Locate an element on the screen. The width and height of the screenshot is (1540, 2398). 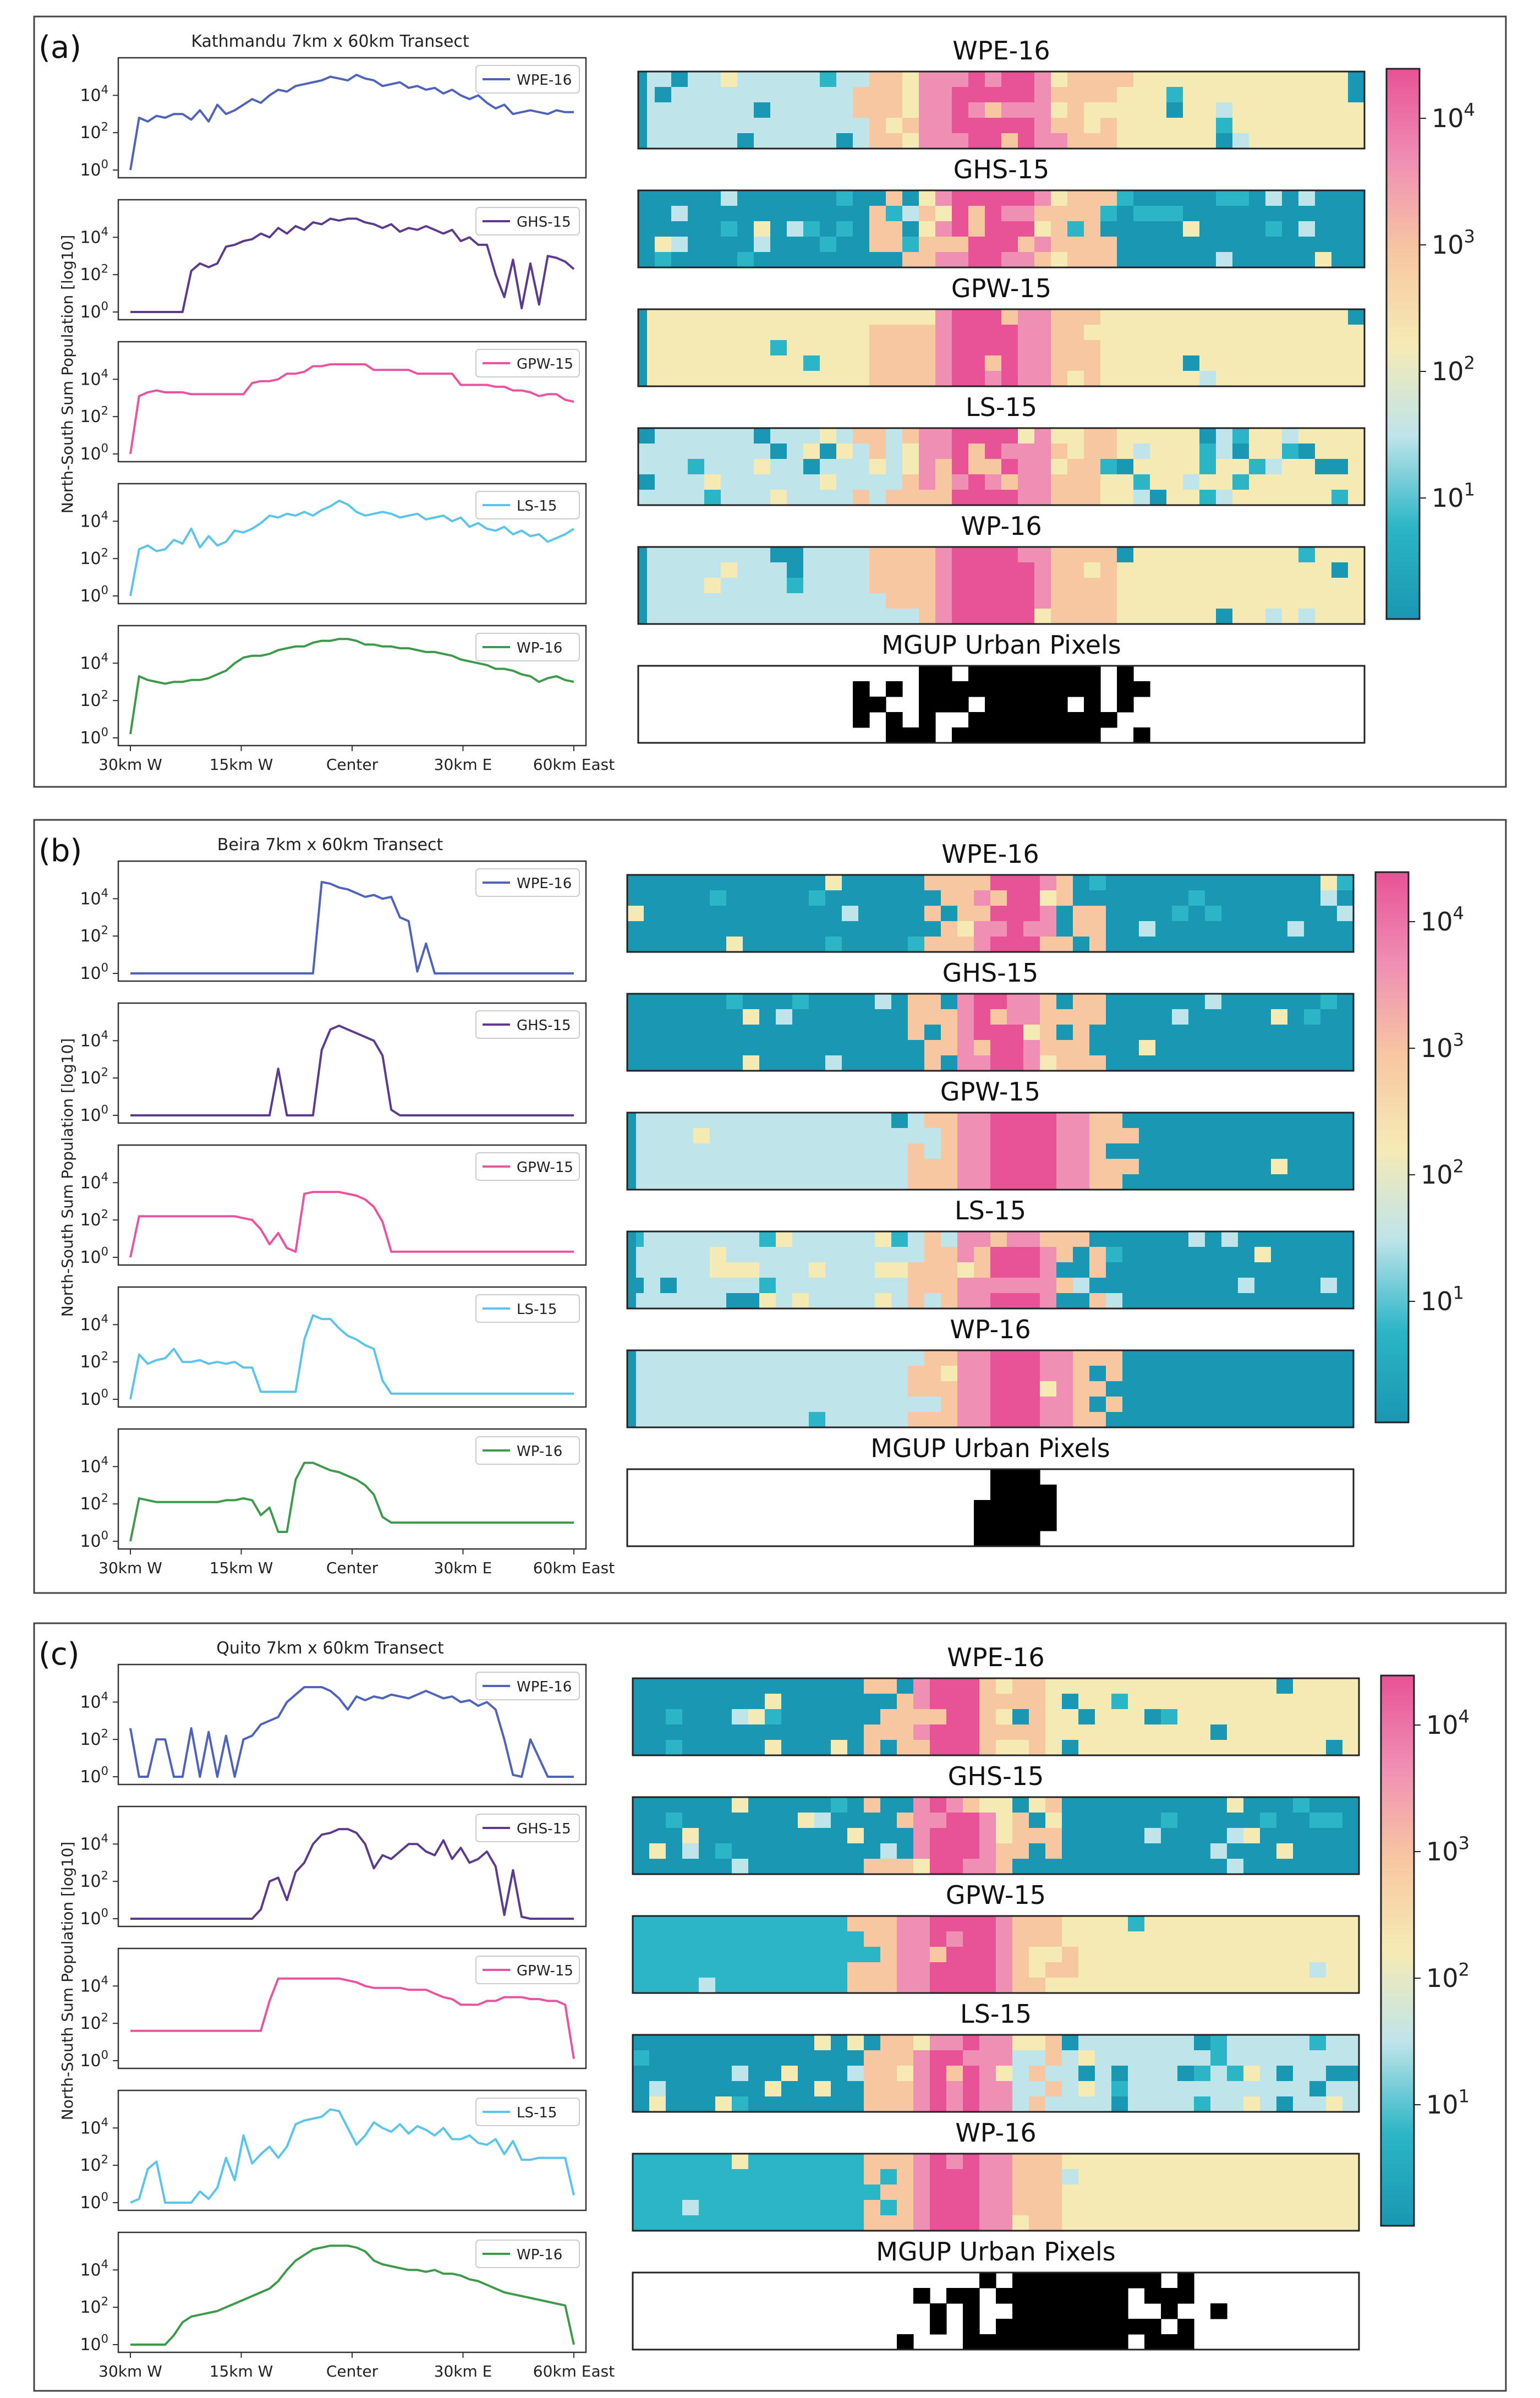
legend-label: WPE-16 is located at coordinates (545, 1687).